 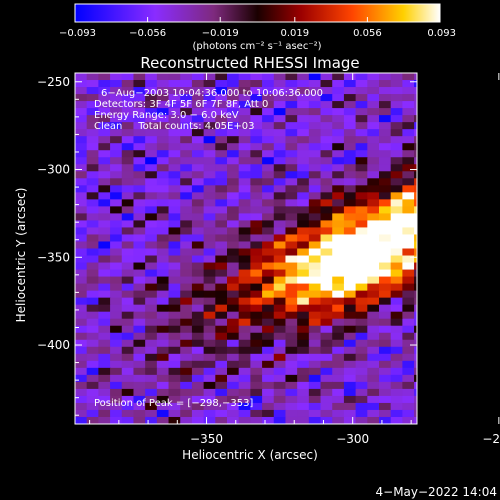 What do you see at coordinates (53, 257) in the screenshot?
I see `y-tick-label: −350` at bounding box center [53, 257].